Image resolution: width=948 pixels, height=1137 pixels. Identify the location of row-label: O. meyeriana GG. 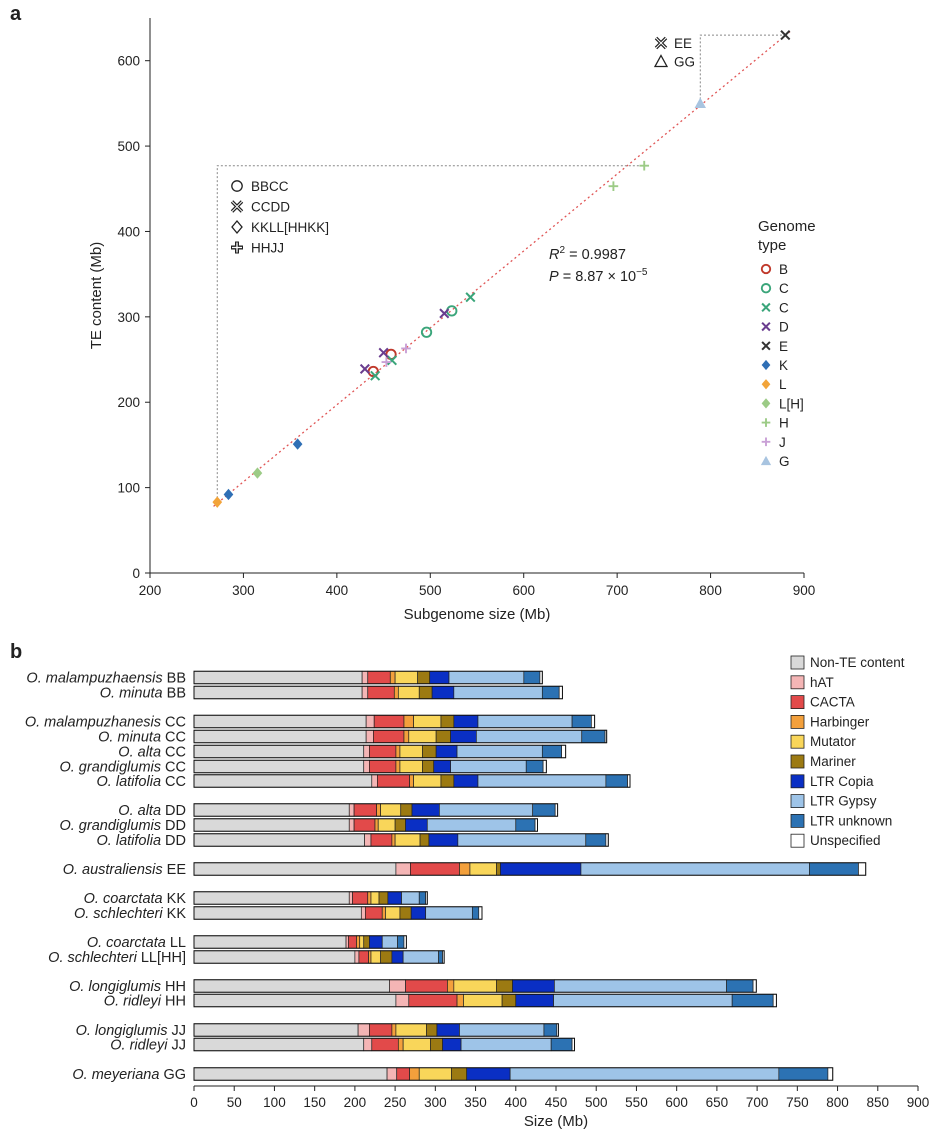
(129, 1075).